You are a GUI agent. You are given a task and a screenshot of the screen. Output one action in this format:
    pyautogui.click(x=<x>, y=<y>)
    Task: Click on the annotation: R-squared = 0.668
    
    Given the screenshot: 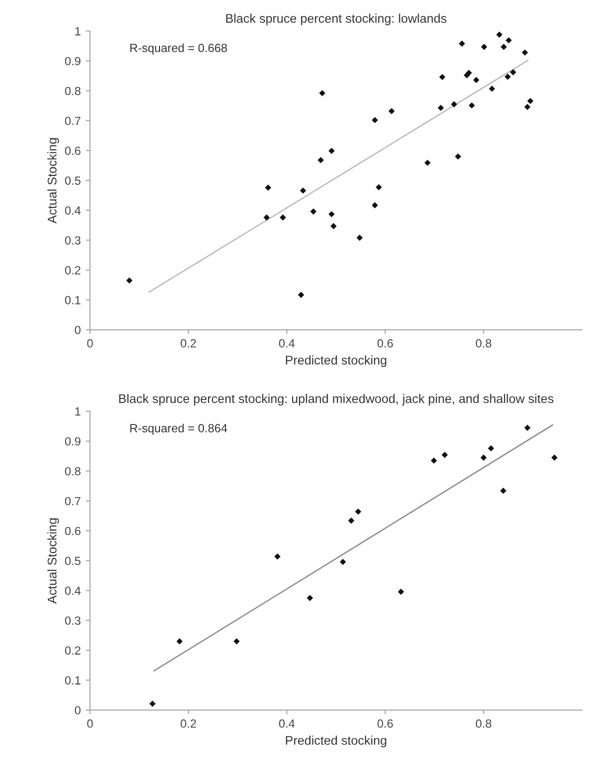 What is the action you would take?
    pyautogui.click(x=178, y=48)
    